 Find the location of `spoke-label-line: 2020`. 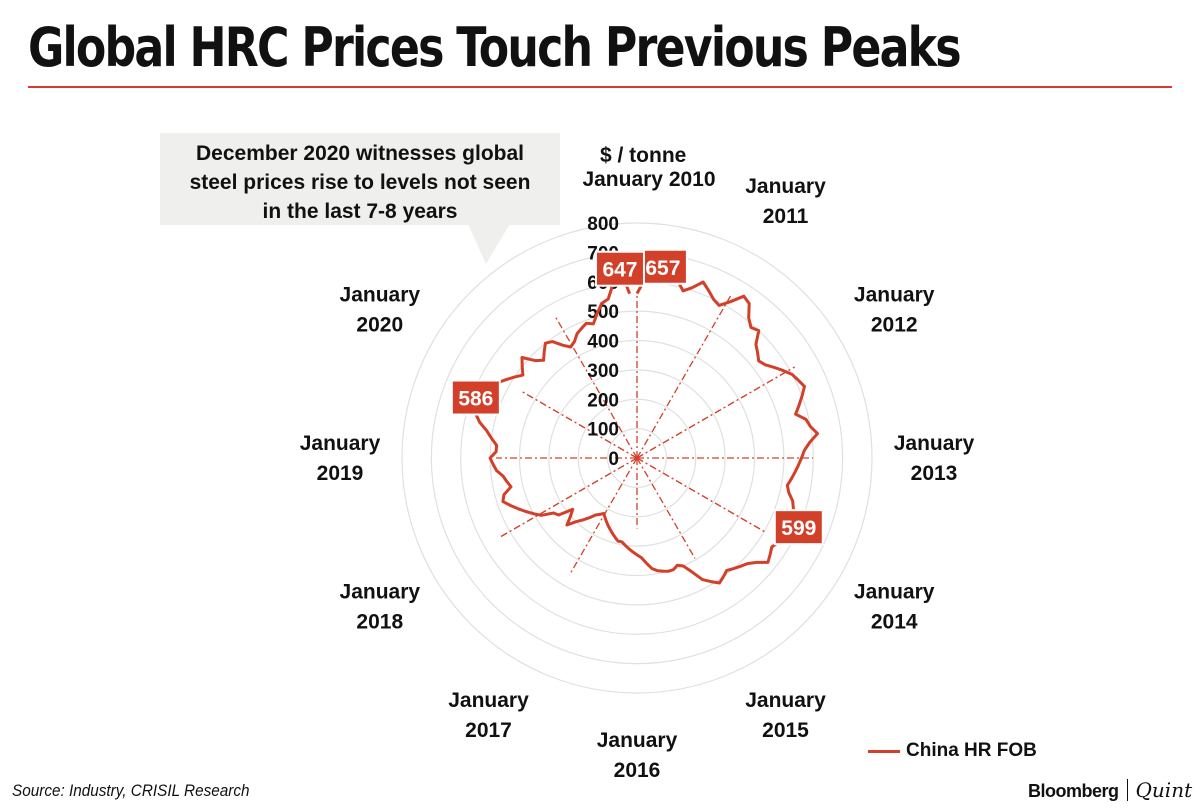

spoke-label-line: 2020 is located at coordinates (379, 325).